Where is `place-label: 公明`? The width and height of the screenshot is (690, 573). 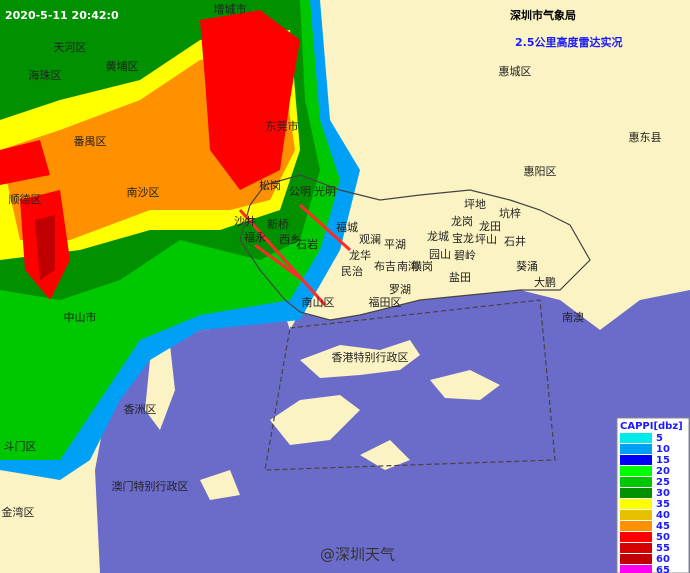 place-label: 公明 is located at coordinates (300, 191).